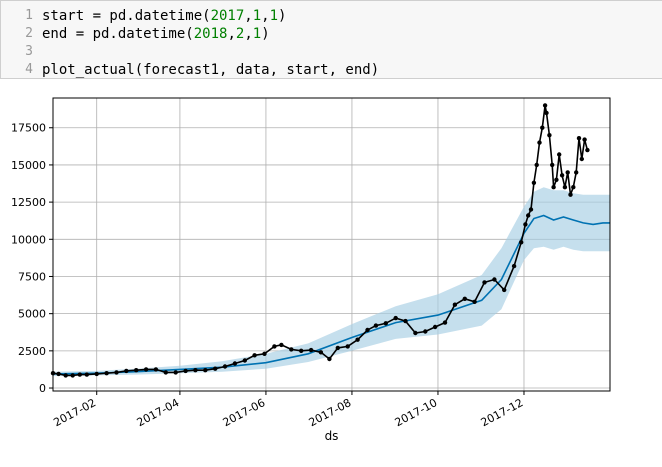 This screenshot has height=467, width=662. Describe the element at coordinates (29, 51) in the screenshot. I see `line-number: 3` at that location.